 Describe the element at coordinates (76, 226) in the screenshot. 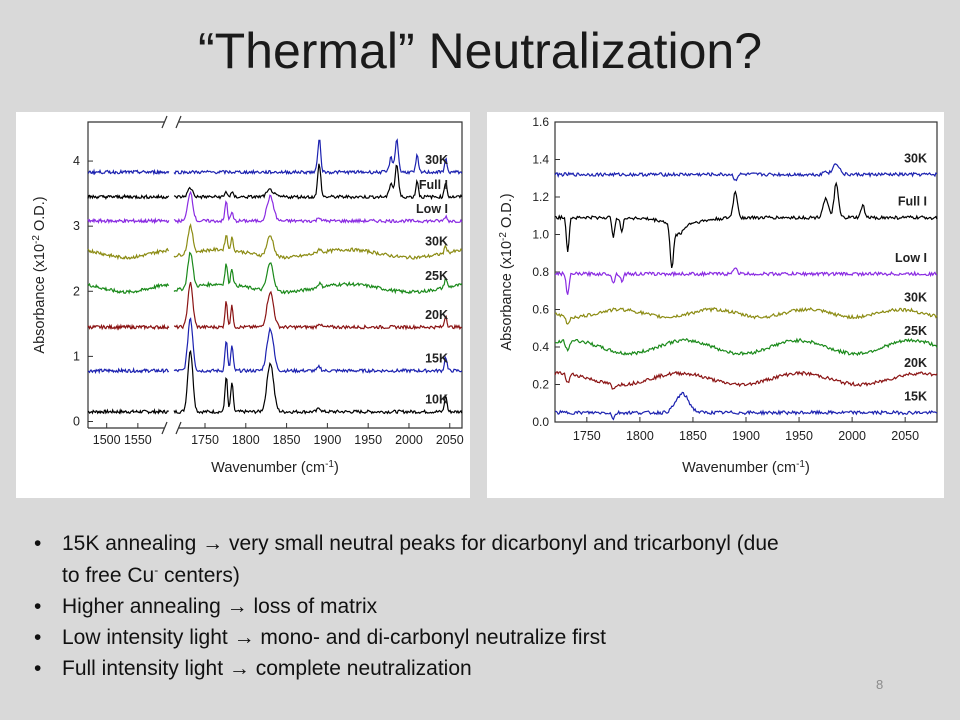

I see `y-tick-label: 3` at that location.